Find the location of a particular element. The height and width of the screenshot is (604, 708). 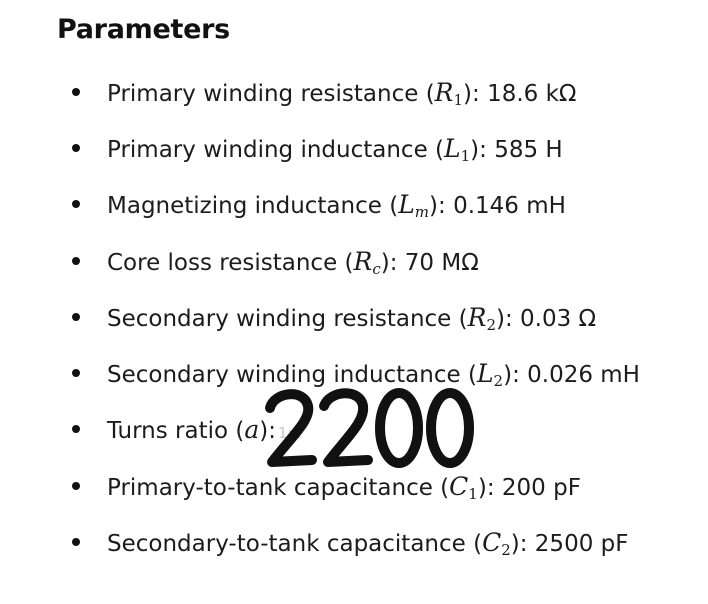

parameter-value: ): is located at coordinates (268, 431).